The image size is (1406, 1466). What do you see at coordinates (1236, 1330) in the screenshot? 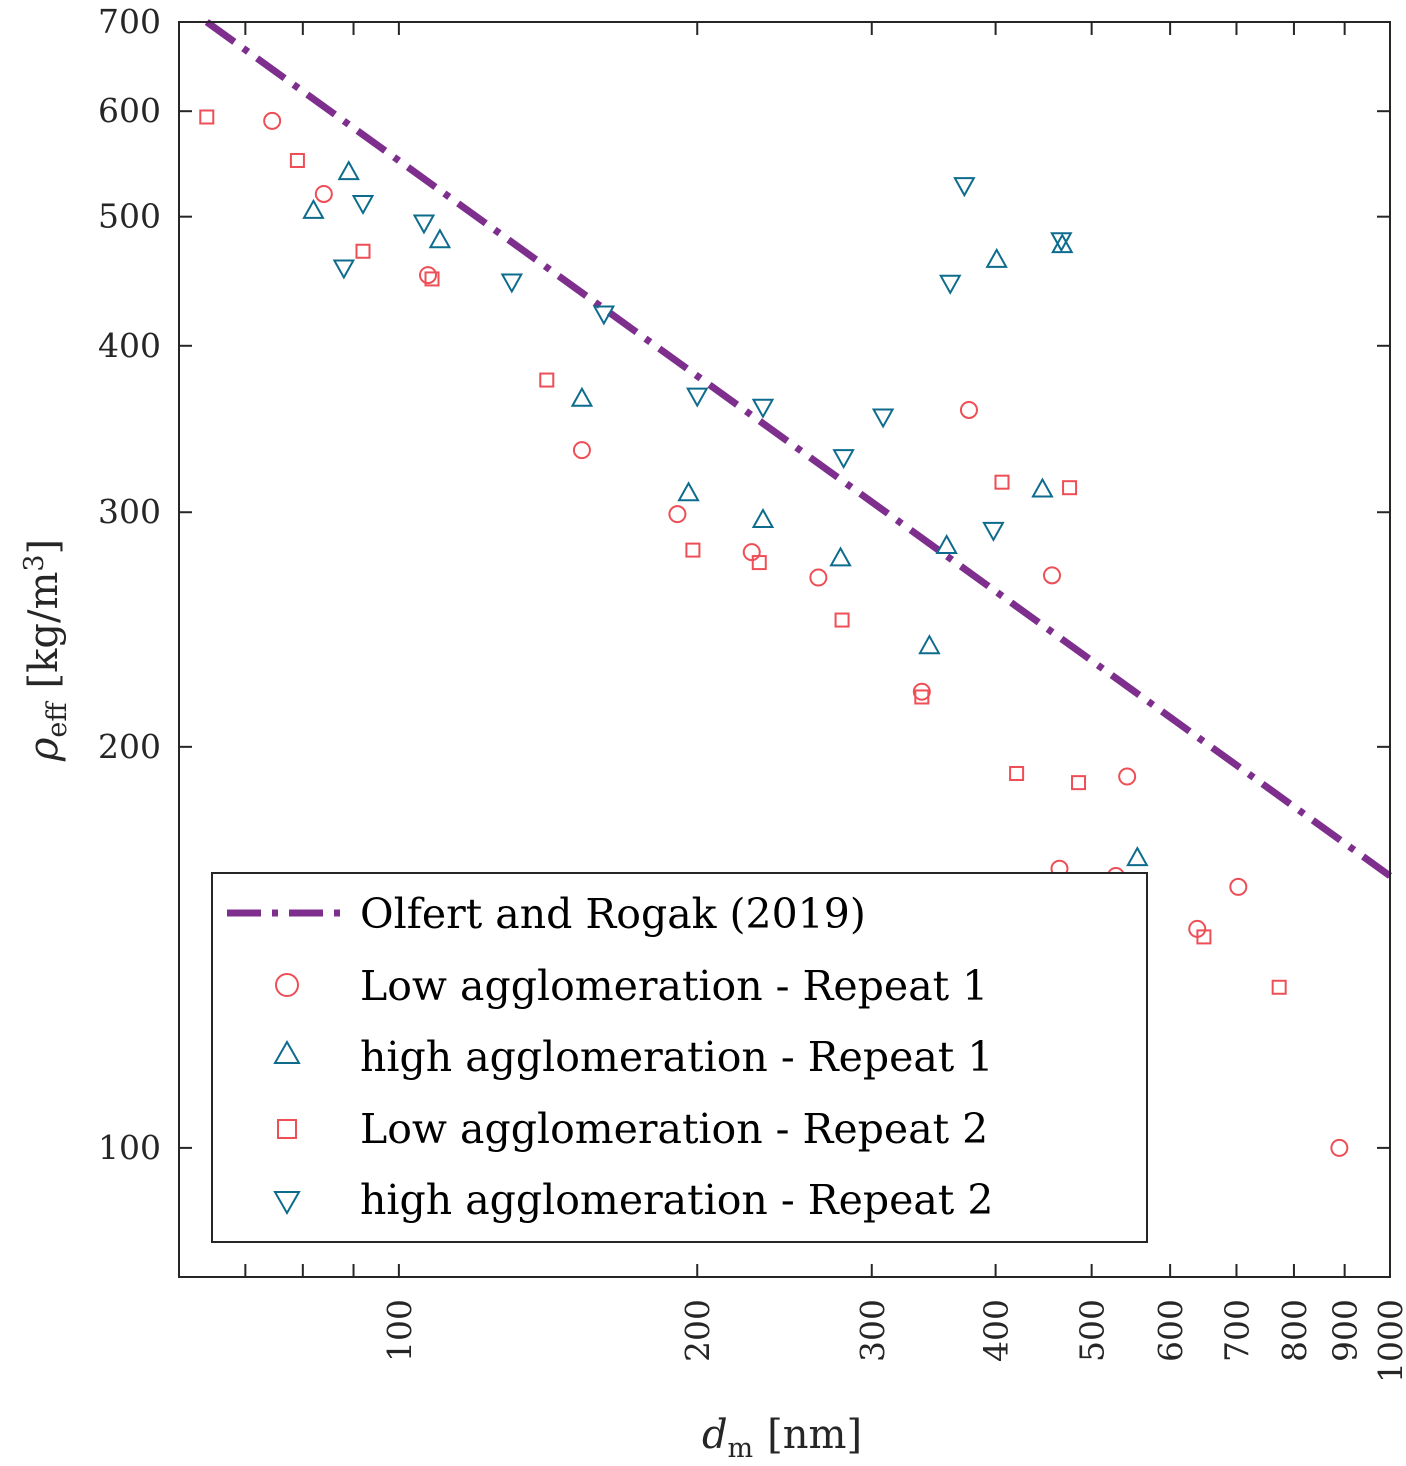
I see `x-tick-label: 700` at bounding box center [1236, 1330].